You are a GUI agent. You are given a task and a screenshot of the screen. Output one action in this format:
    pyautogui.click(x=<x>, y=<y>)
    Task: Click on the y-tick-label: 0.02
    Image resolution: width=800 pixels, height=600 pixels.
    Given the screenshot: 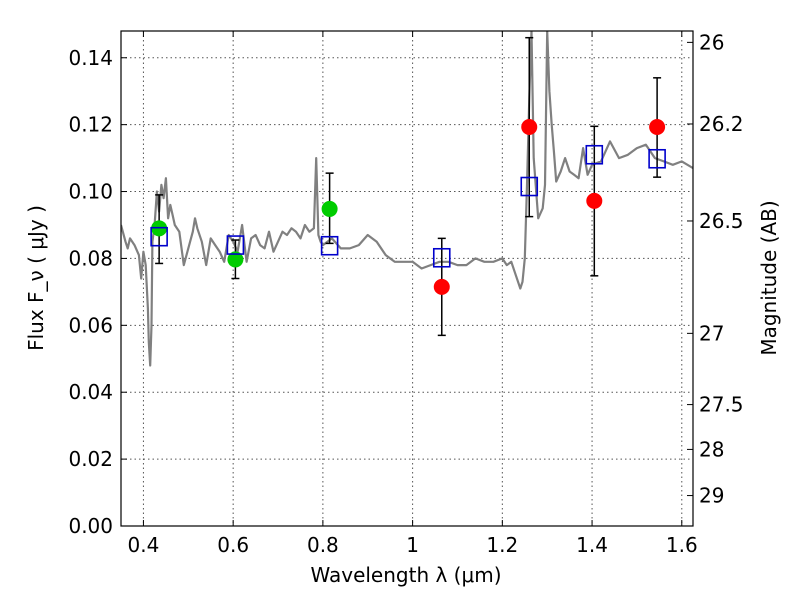 What is the action you would take?
    pyautogui.click(x=90, y=459)
    